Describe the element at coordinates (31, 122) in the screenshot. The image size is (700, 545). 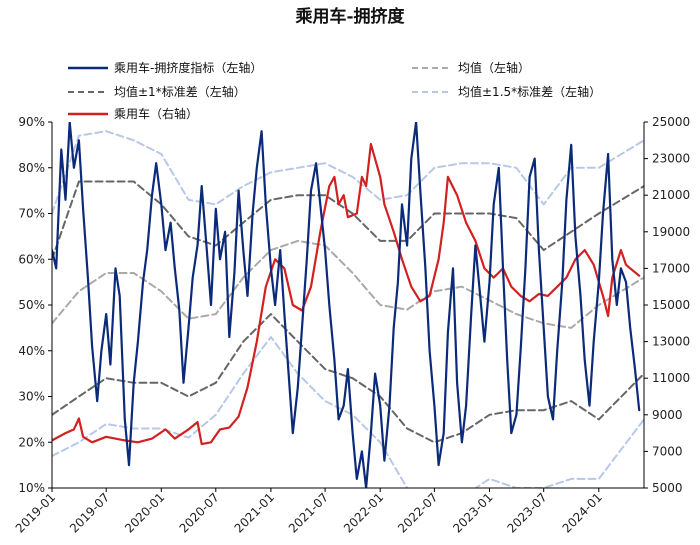
I see `y-left-tick-label: 90%` at that location.